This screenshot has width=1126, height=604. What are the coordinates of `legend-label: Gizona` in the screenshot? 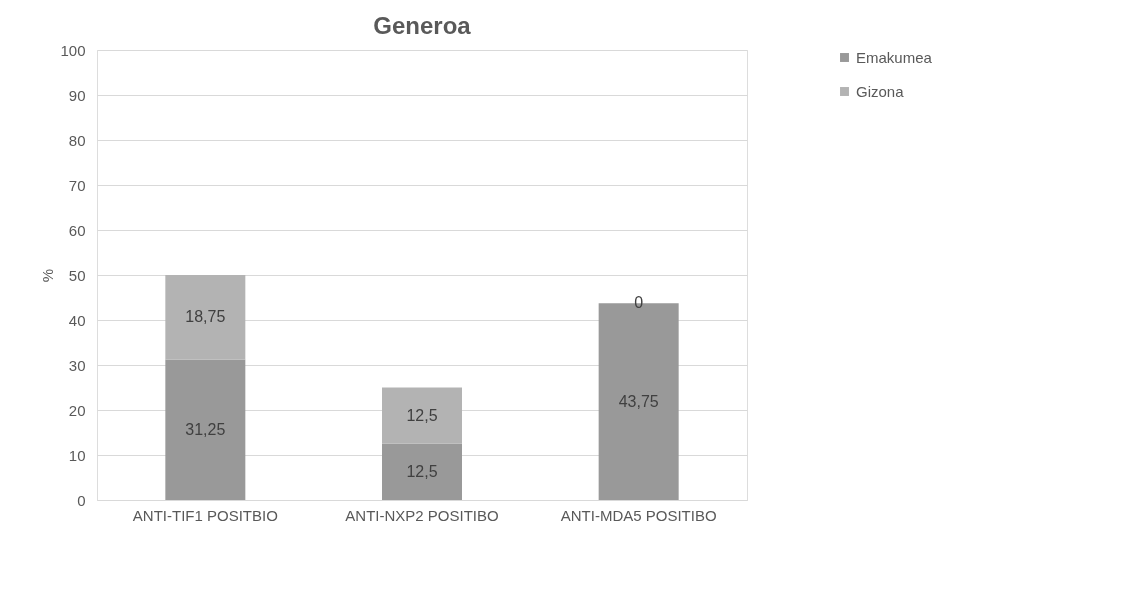 It's located at (880, 91).